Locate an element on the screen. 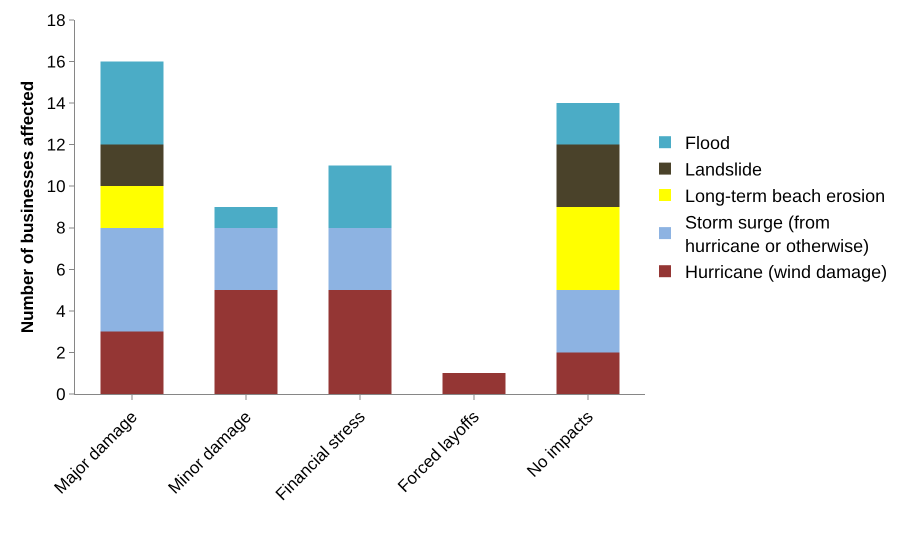 This screenshot has height=544, width=905. y-axis-title: Number of businesses affected is located at coordinates (28, 207).